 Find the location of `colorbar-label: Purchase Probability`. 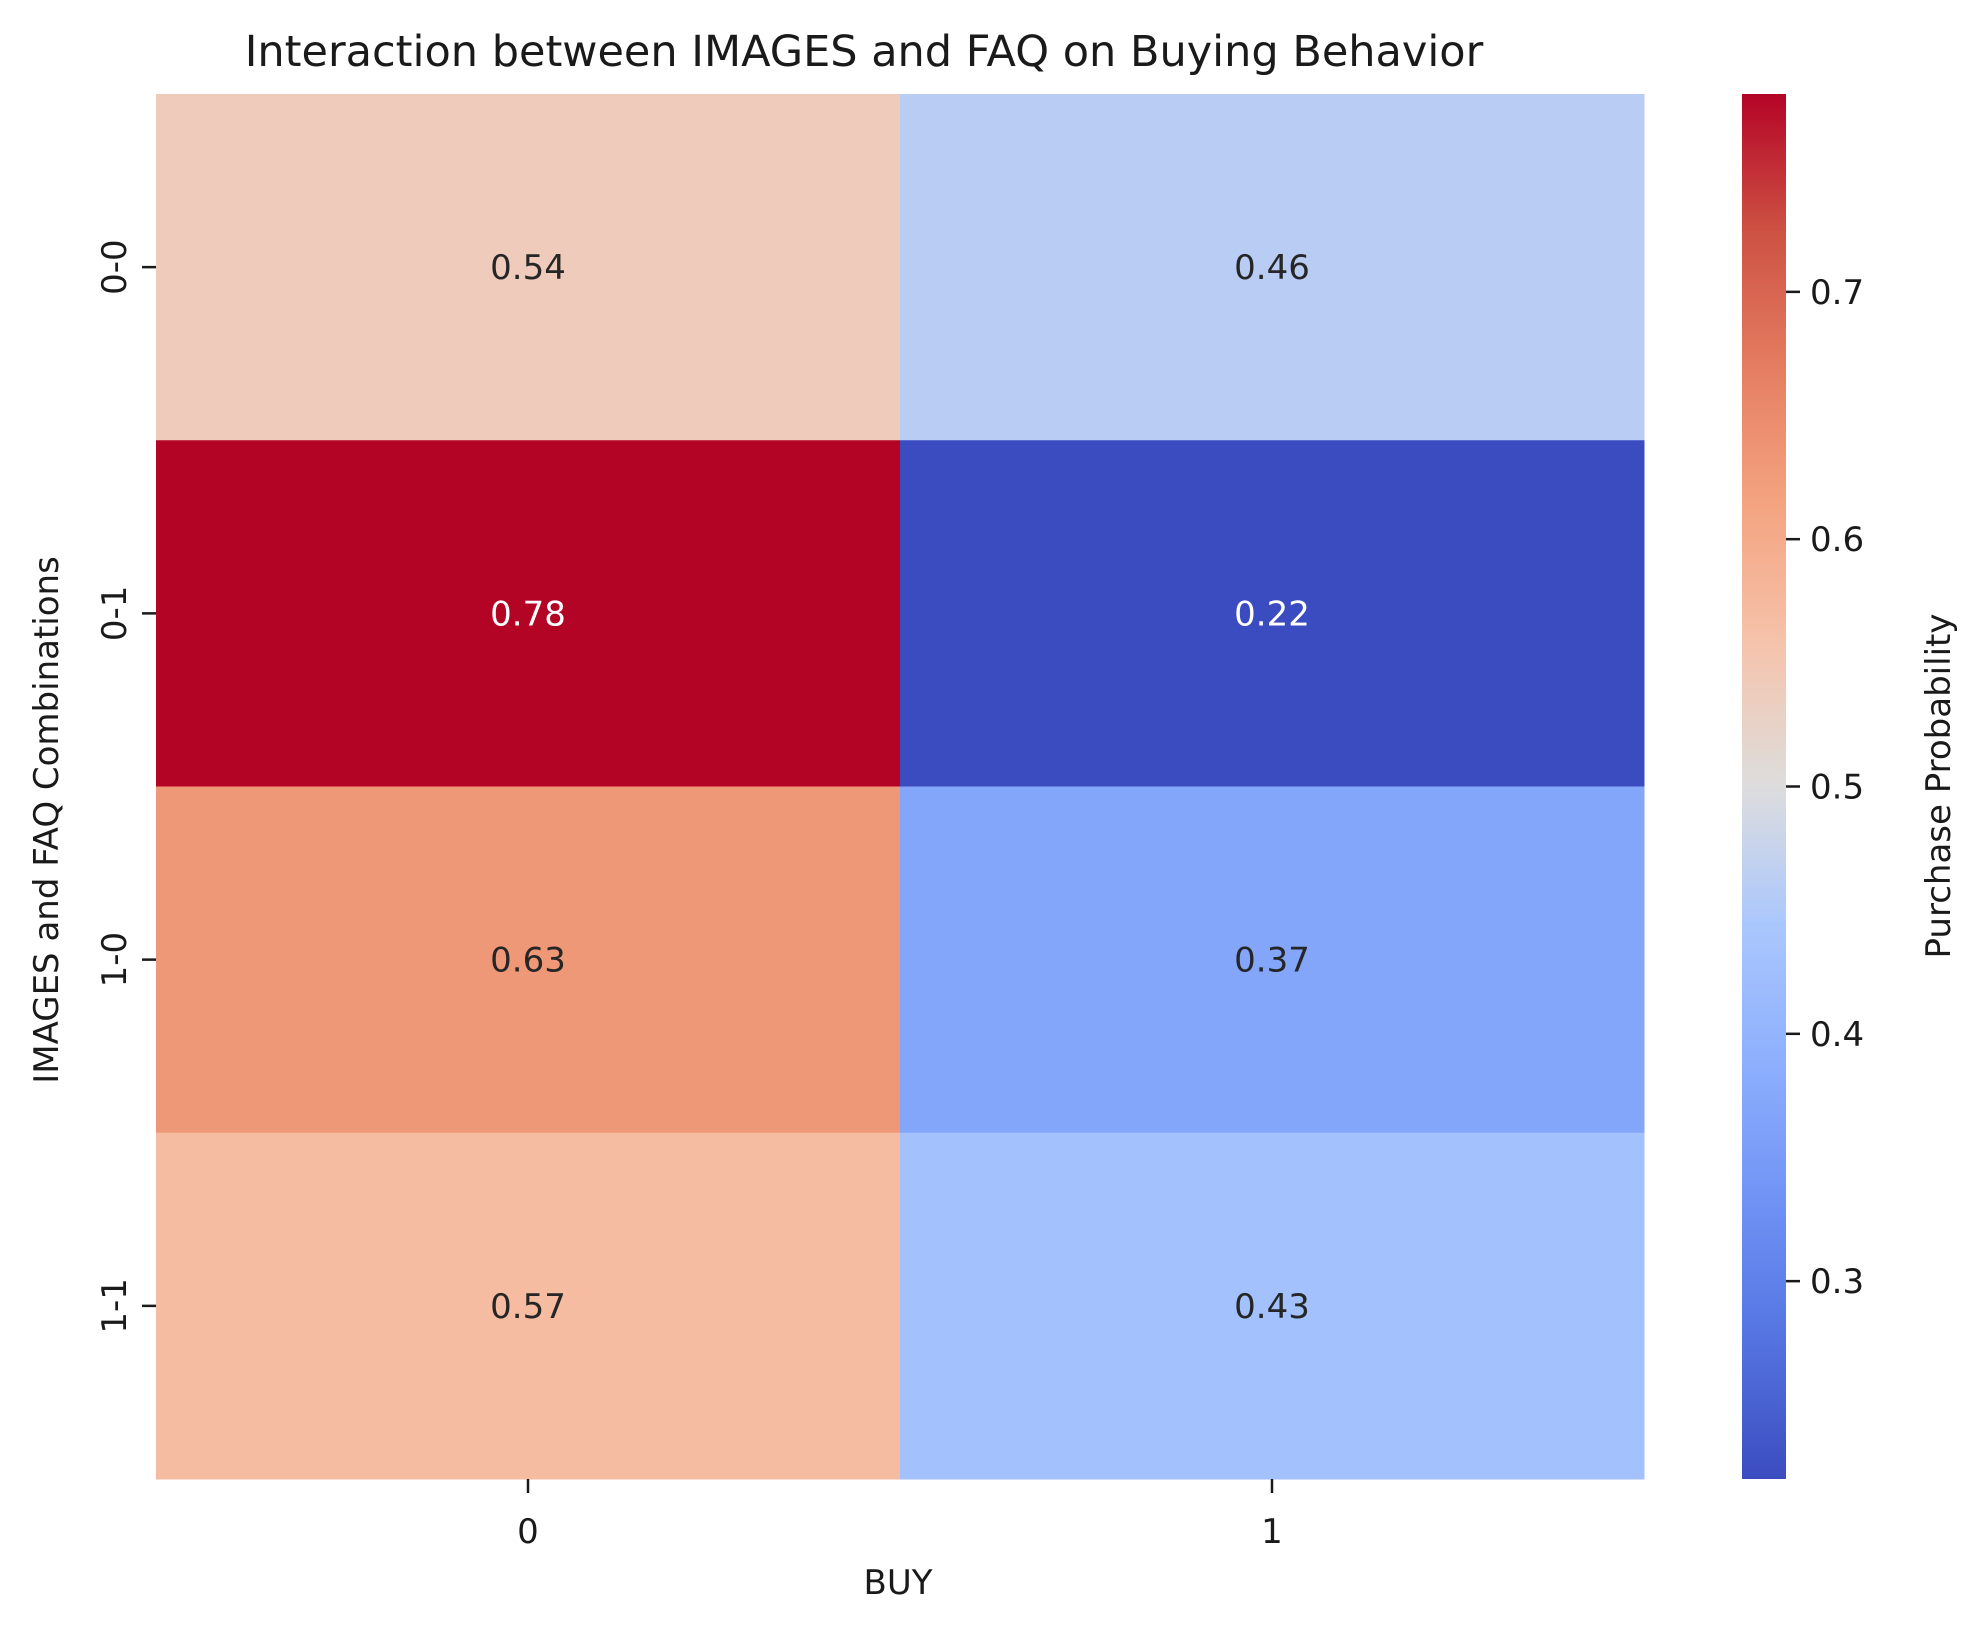

colorbar-label: Purchase Probability is located at coordinates (1939, 786).